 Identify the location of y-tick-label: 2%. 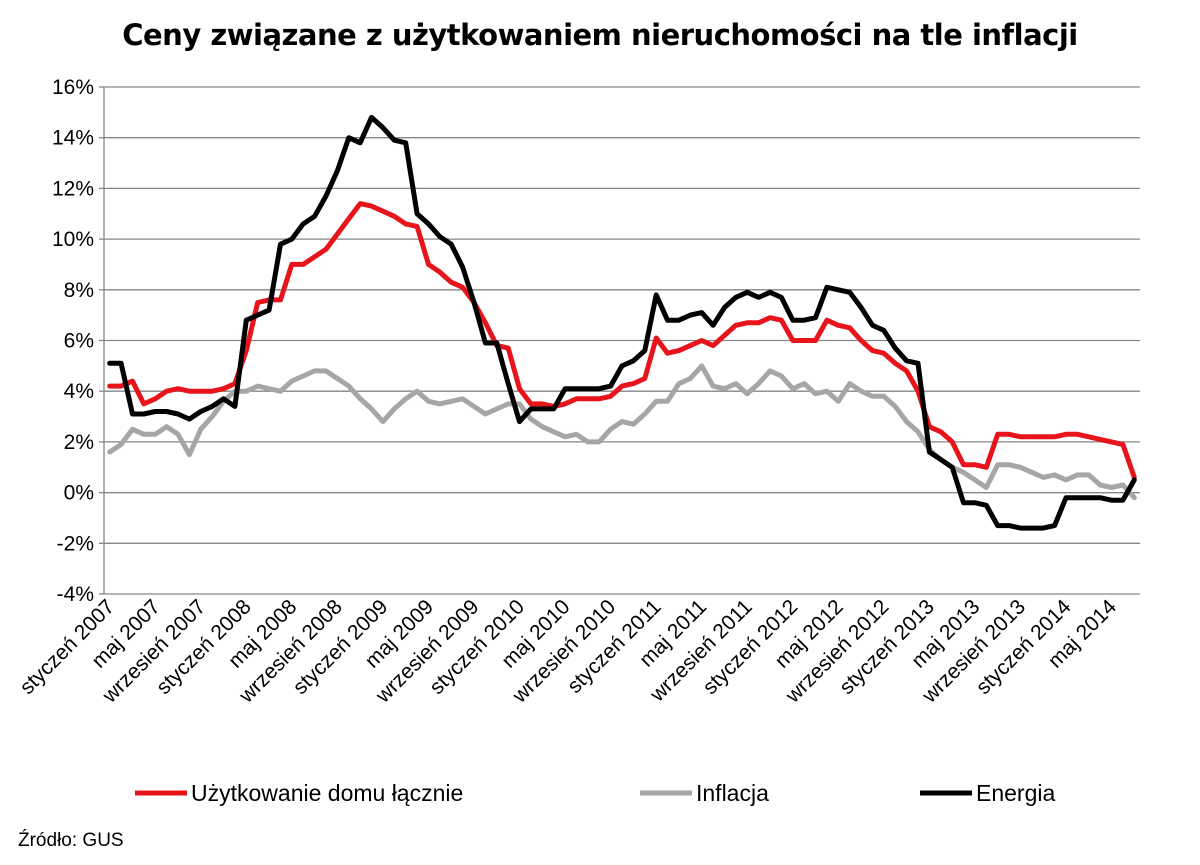
(79, 442).